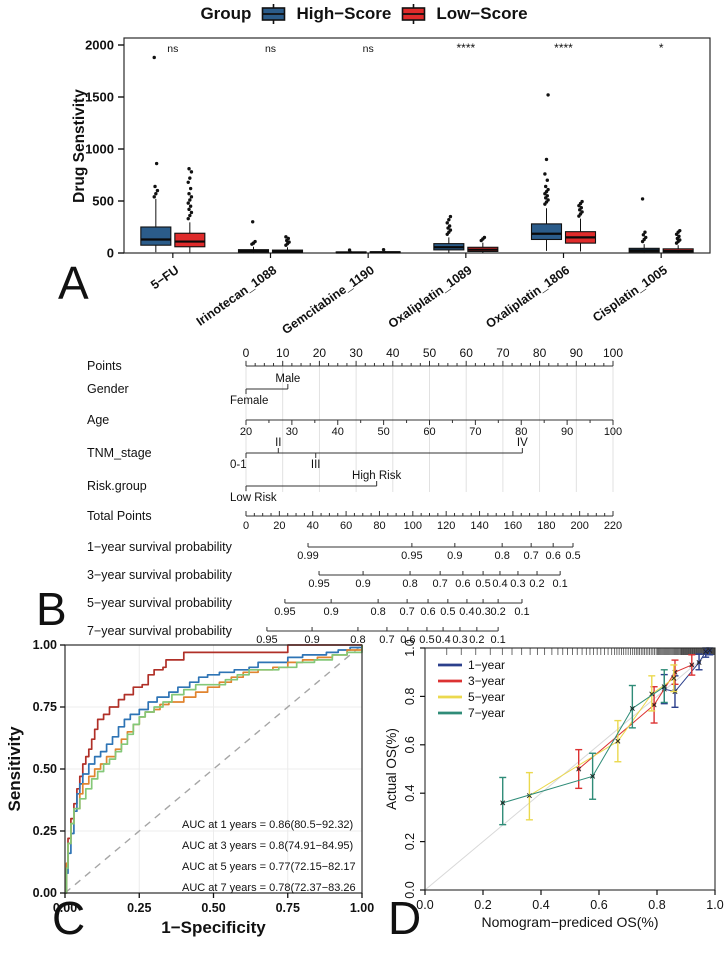  Describe the element at coordinates (346, 526) in the screenshot. I see `tick-label: 60` at that location.